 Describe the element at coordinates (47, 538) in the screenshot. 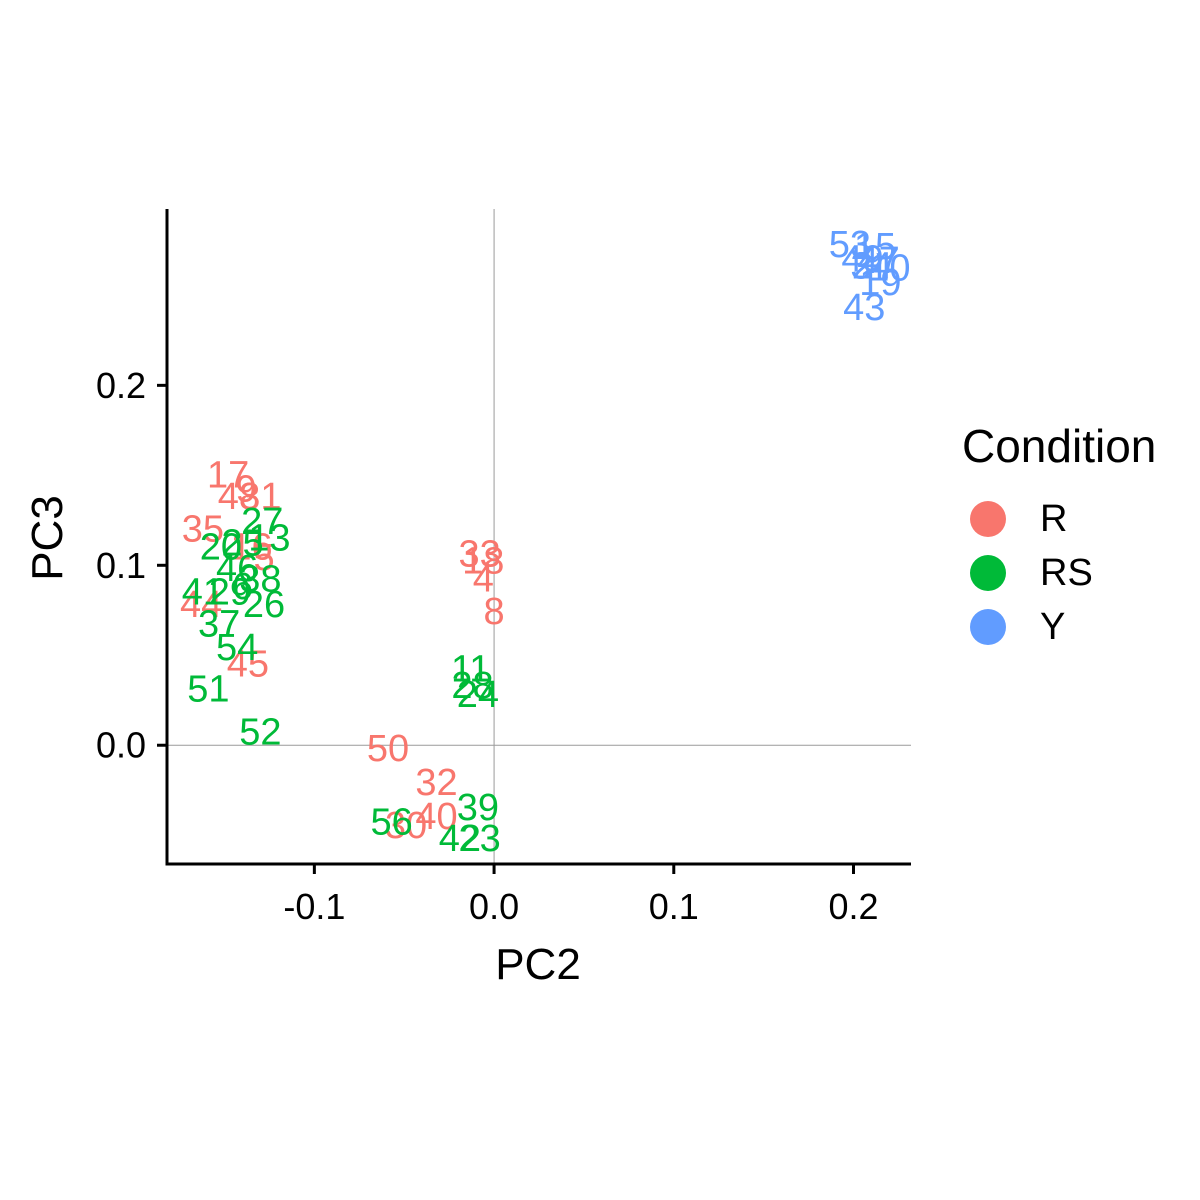

I see `y-axis-title: PC3` at that location.